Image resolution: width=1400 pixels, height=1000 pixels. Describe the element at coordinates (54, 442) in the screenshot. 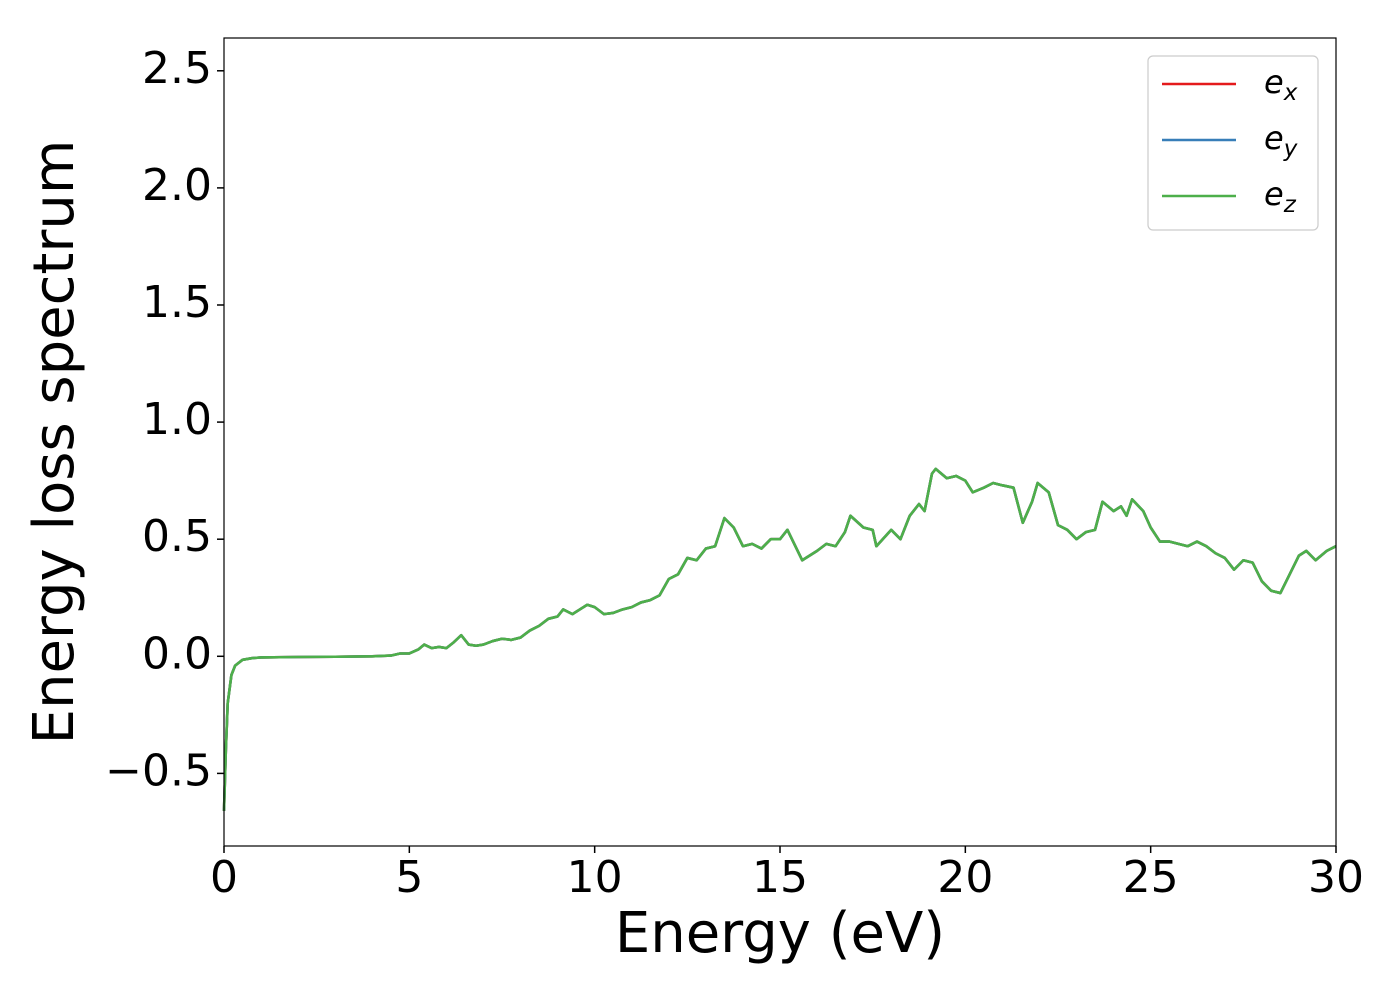

I see `y-axis-label: Energy loss spectrum` at that location.